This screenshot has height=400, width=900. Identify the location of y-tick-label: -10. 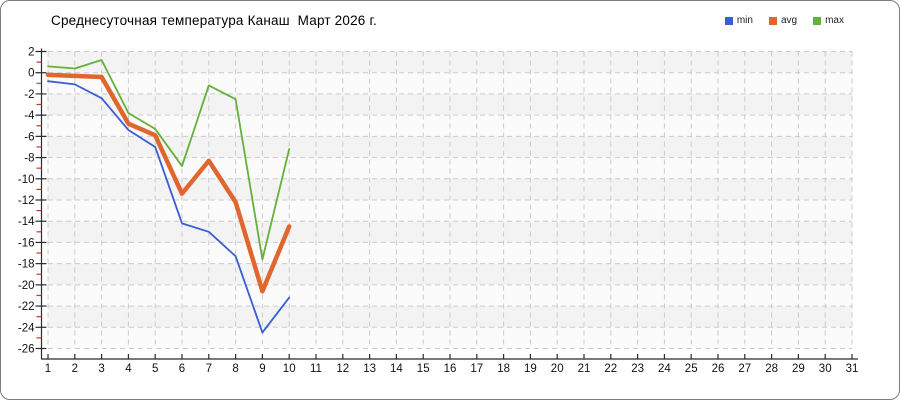
(26, 180).